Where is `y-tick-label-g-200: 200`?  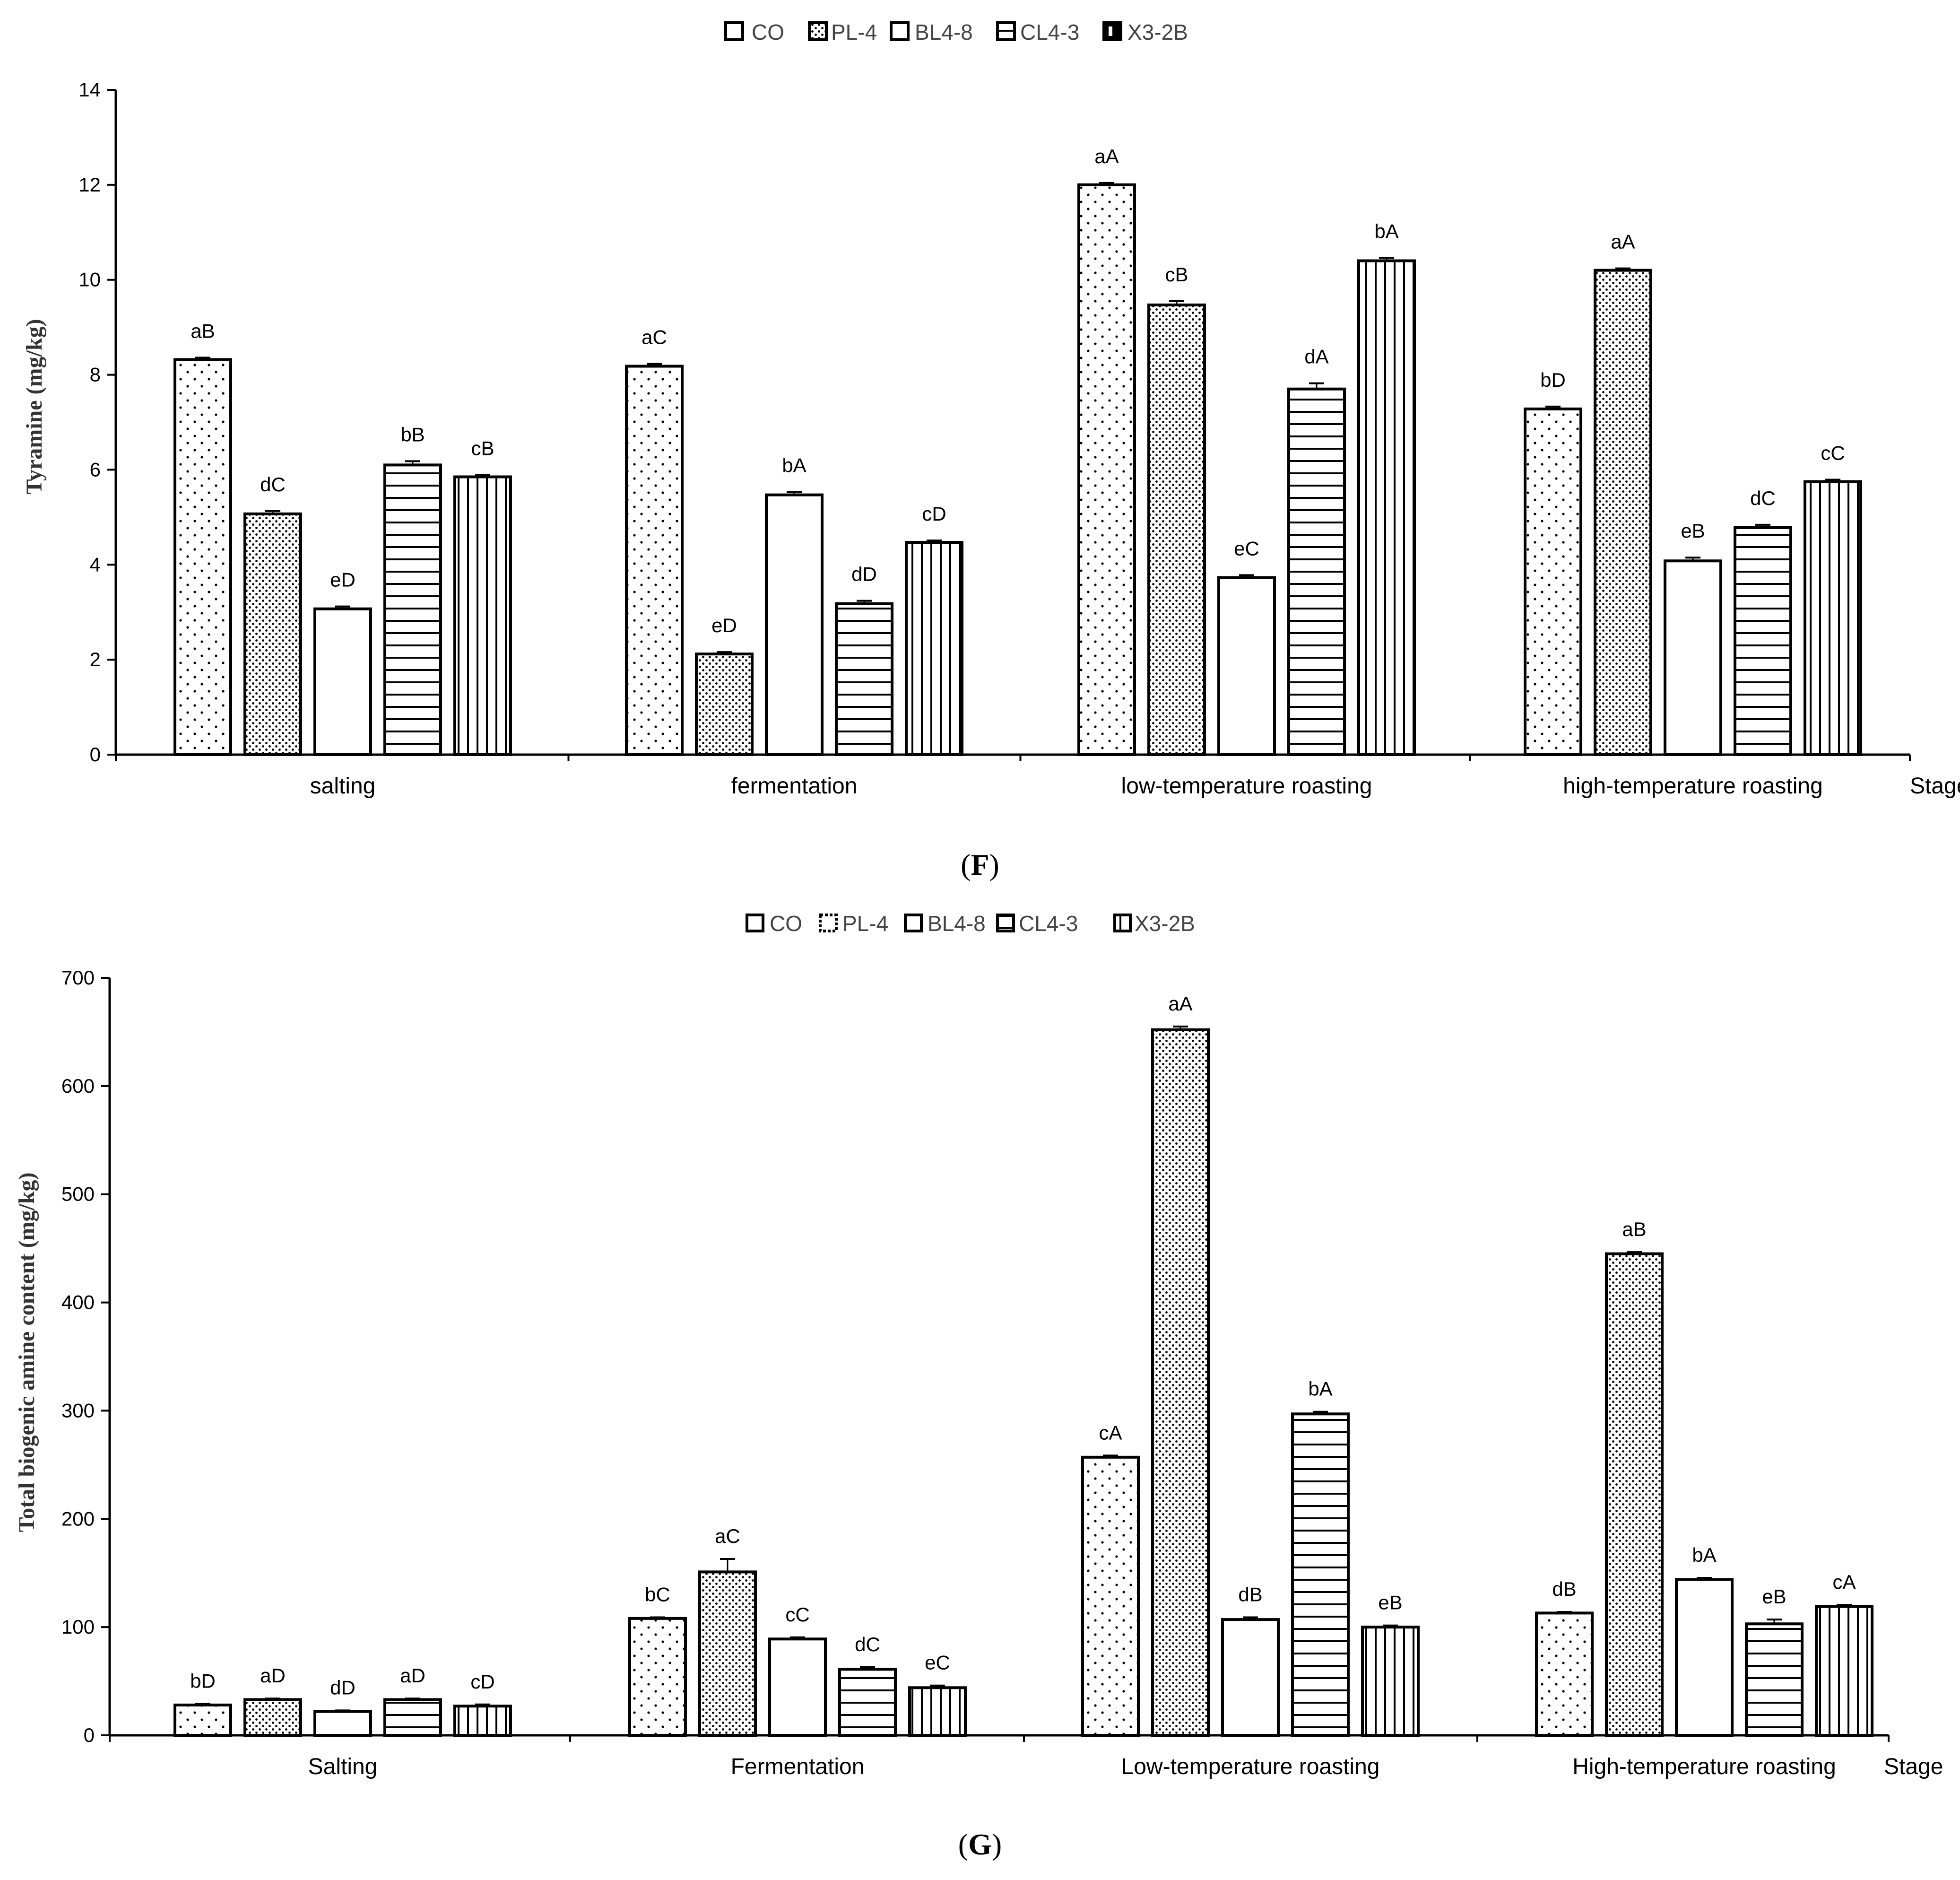
y-tick-label-g-200: 200 is located at coordinates (78, 1518).